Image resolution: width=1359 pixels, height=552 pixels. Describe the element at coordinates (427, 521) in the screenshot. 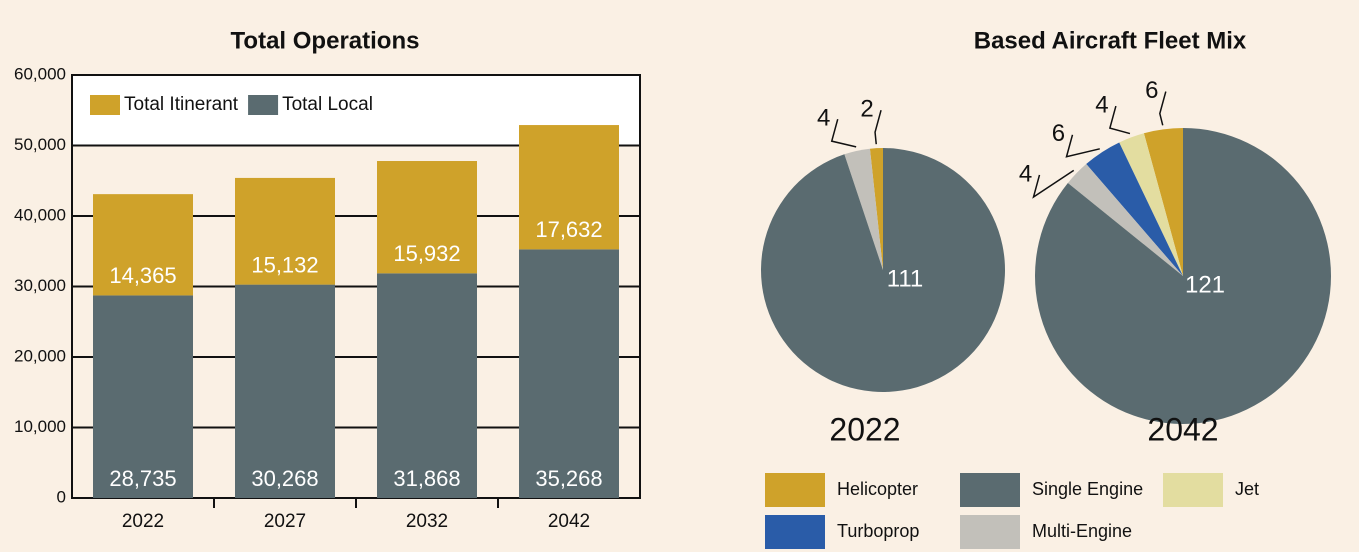

I see `x-tick-label: 2032` at that location.